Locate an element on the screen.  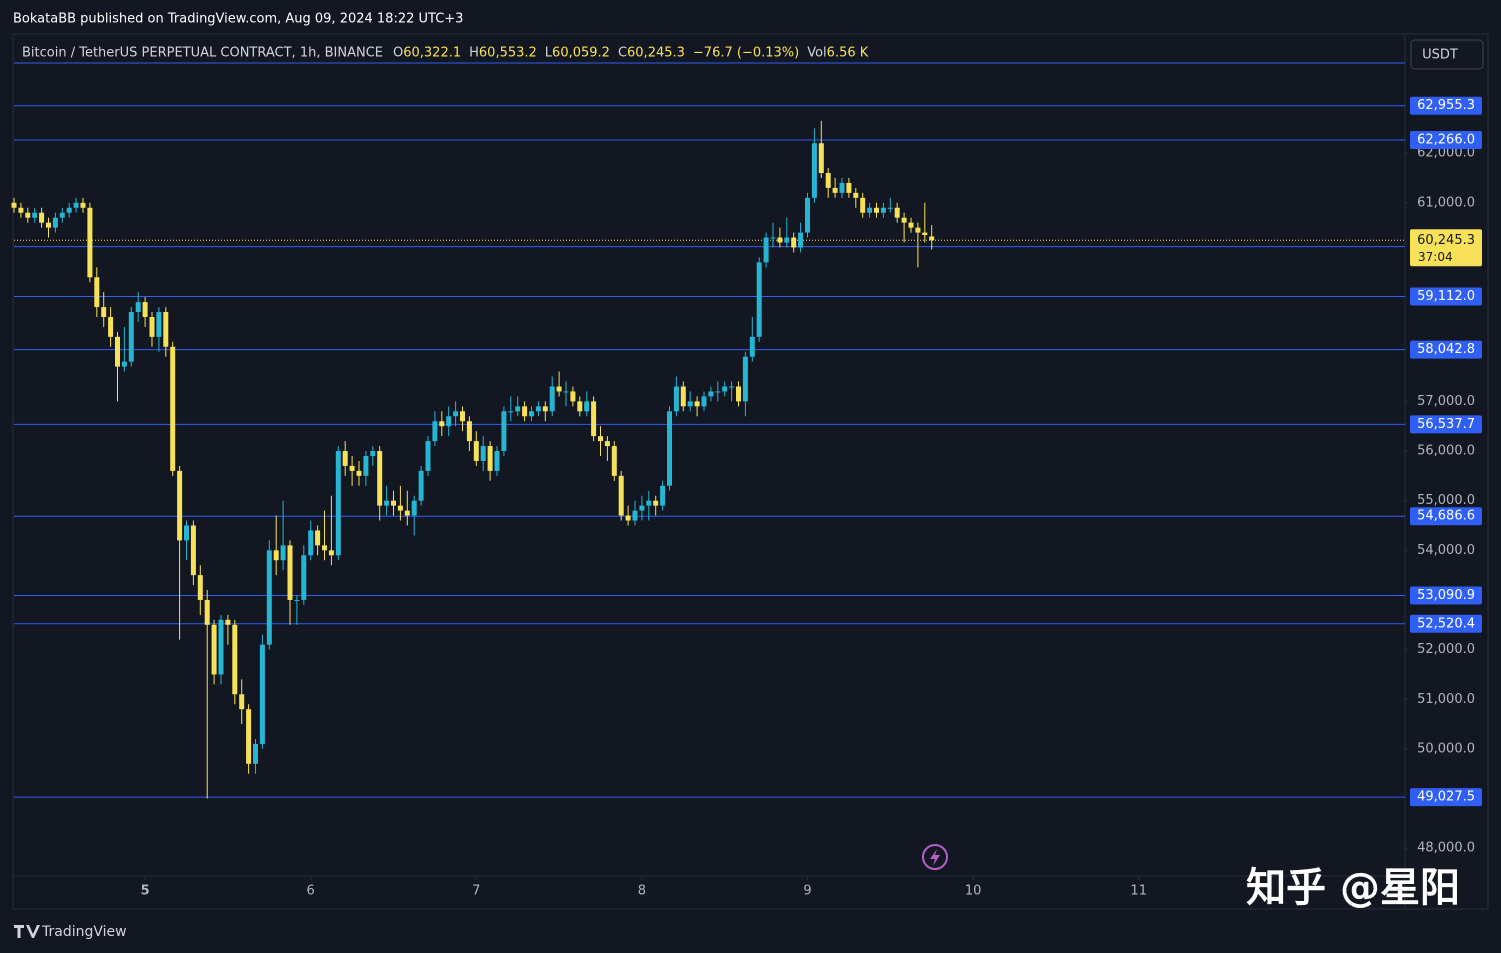
last-price-label: 60,245.3 is located at coordinates (1446, 240).